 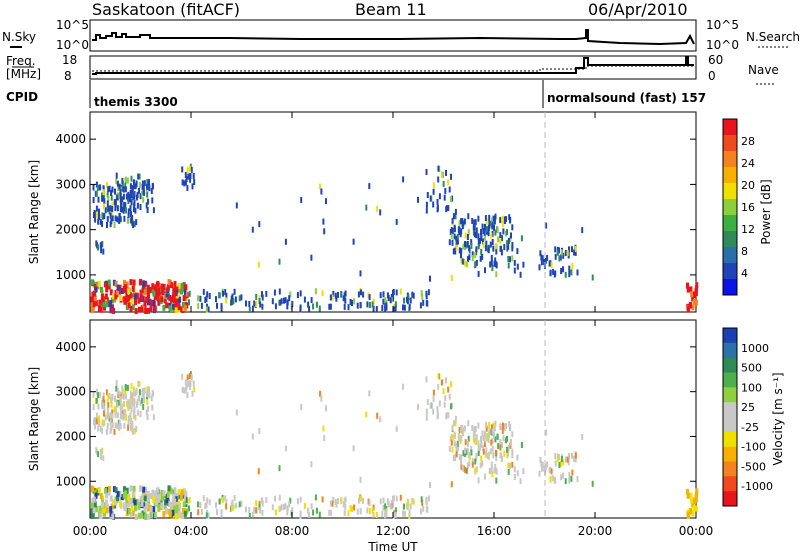 What do you see at coordinates (34, 212) in the screenshot?
I see `power-ylabel: Slant Range [km]` at bounding box center [34, 212].